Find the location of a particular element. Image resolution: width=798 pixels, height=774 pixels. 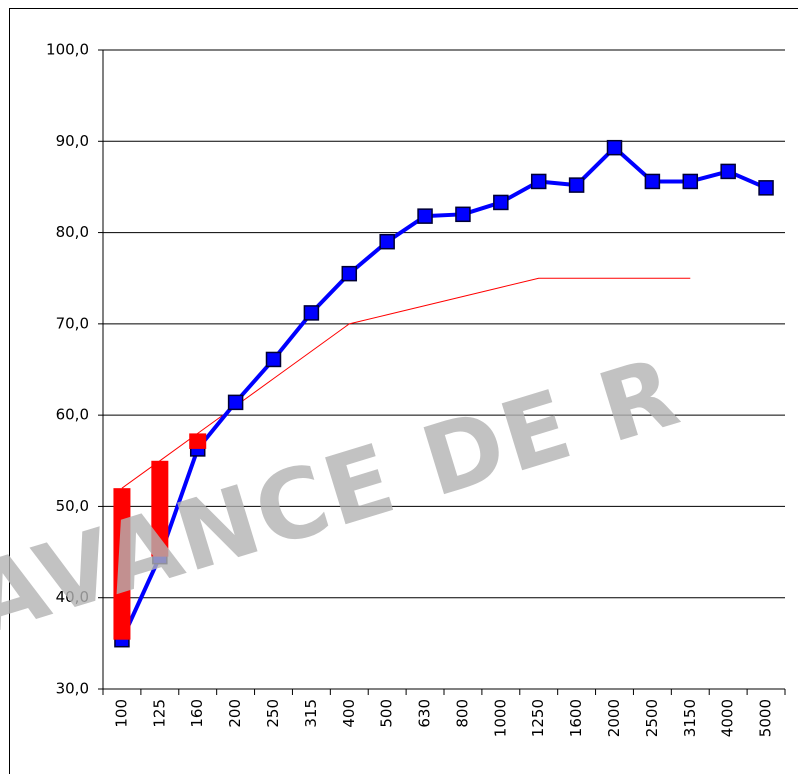

x-tick-label: 3150 is located at coordinates (690, 718).